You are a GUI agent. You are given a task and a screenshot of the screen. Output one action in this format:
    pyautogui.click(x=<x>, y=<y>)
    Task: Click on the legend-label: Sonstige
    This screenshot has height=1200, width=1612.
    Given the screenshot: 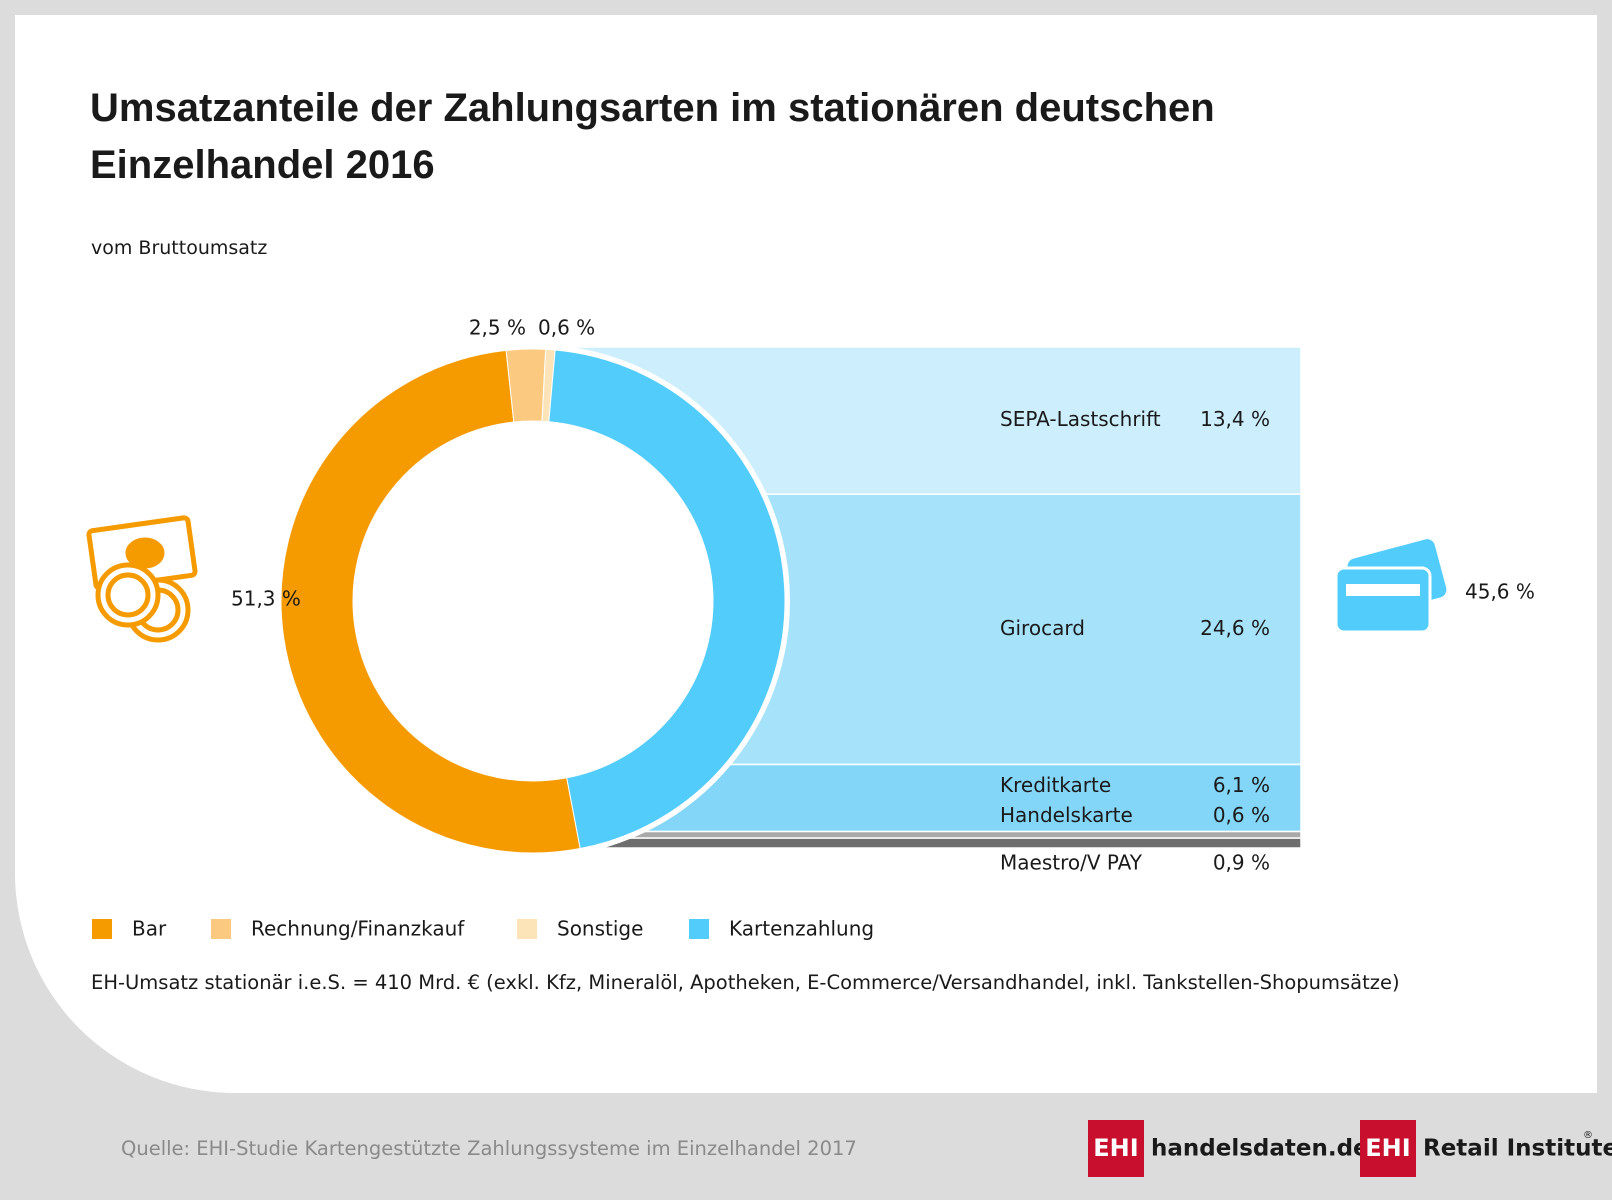 What is the action you would take?
    pyautogui.click(x=600, y=929)
    